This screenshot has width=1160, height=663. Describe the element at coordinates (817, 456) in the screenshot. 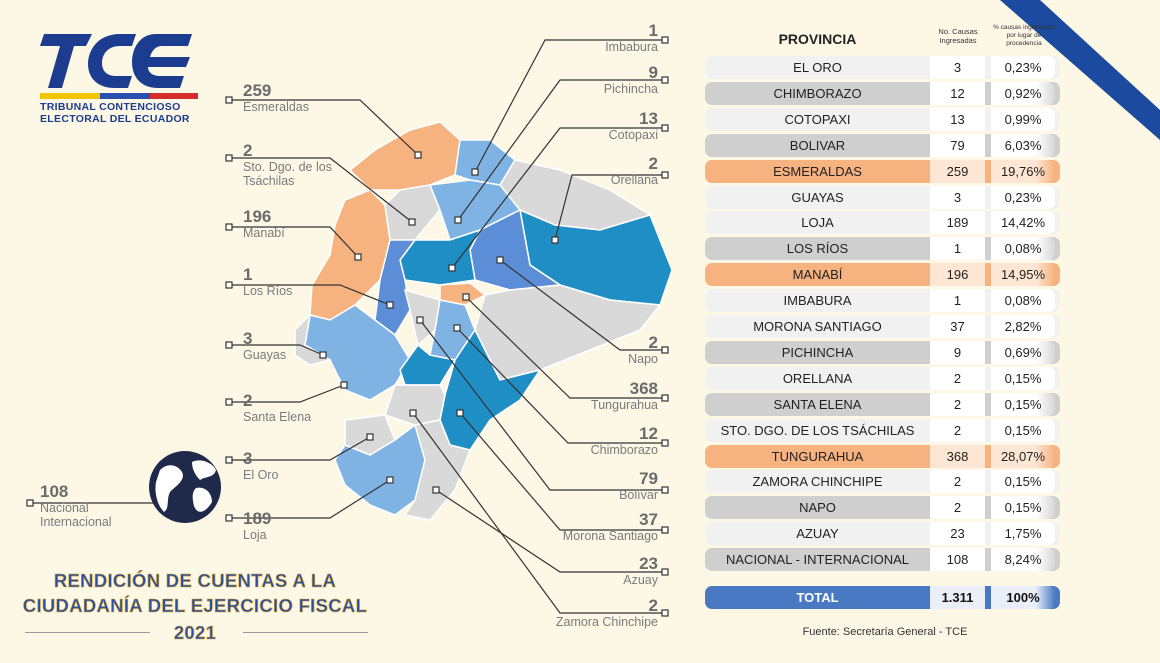

I see `province-name: TUNGURAHUA` at that location.